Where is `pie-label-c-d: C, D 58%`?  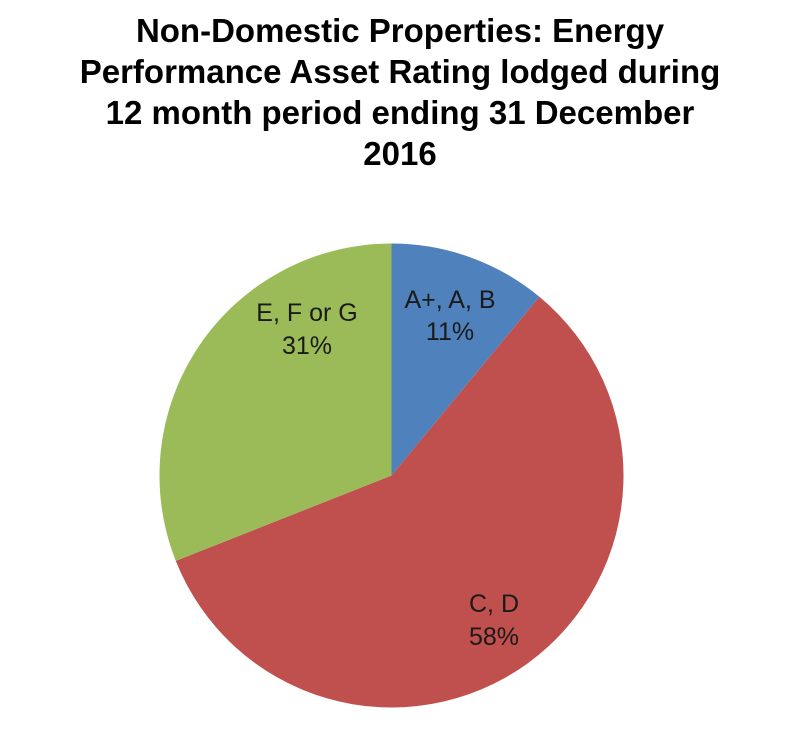
pie-label-c-d: C, D 58% is located at coordinates (494, 620).